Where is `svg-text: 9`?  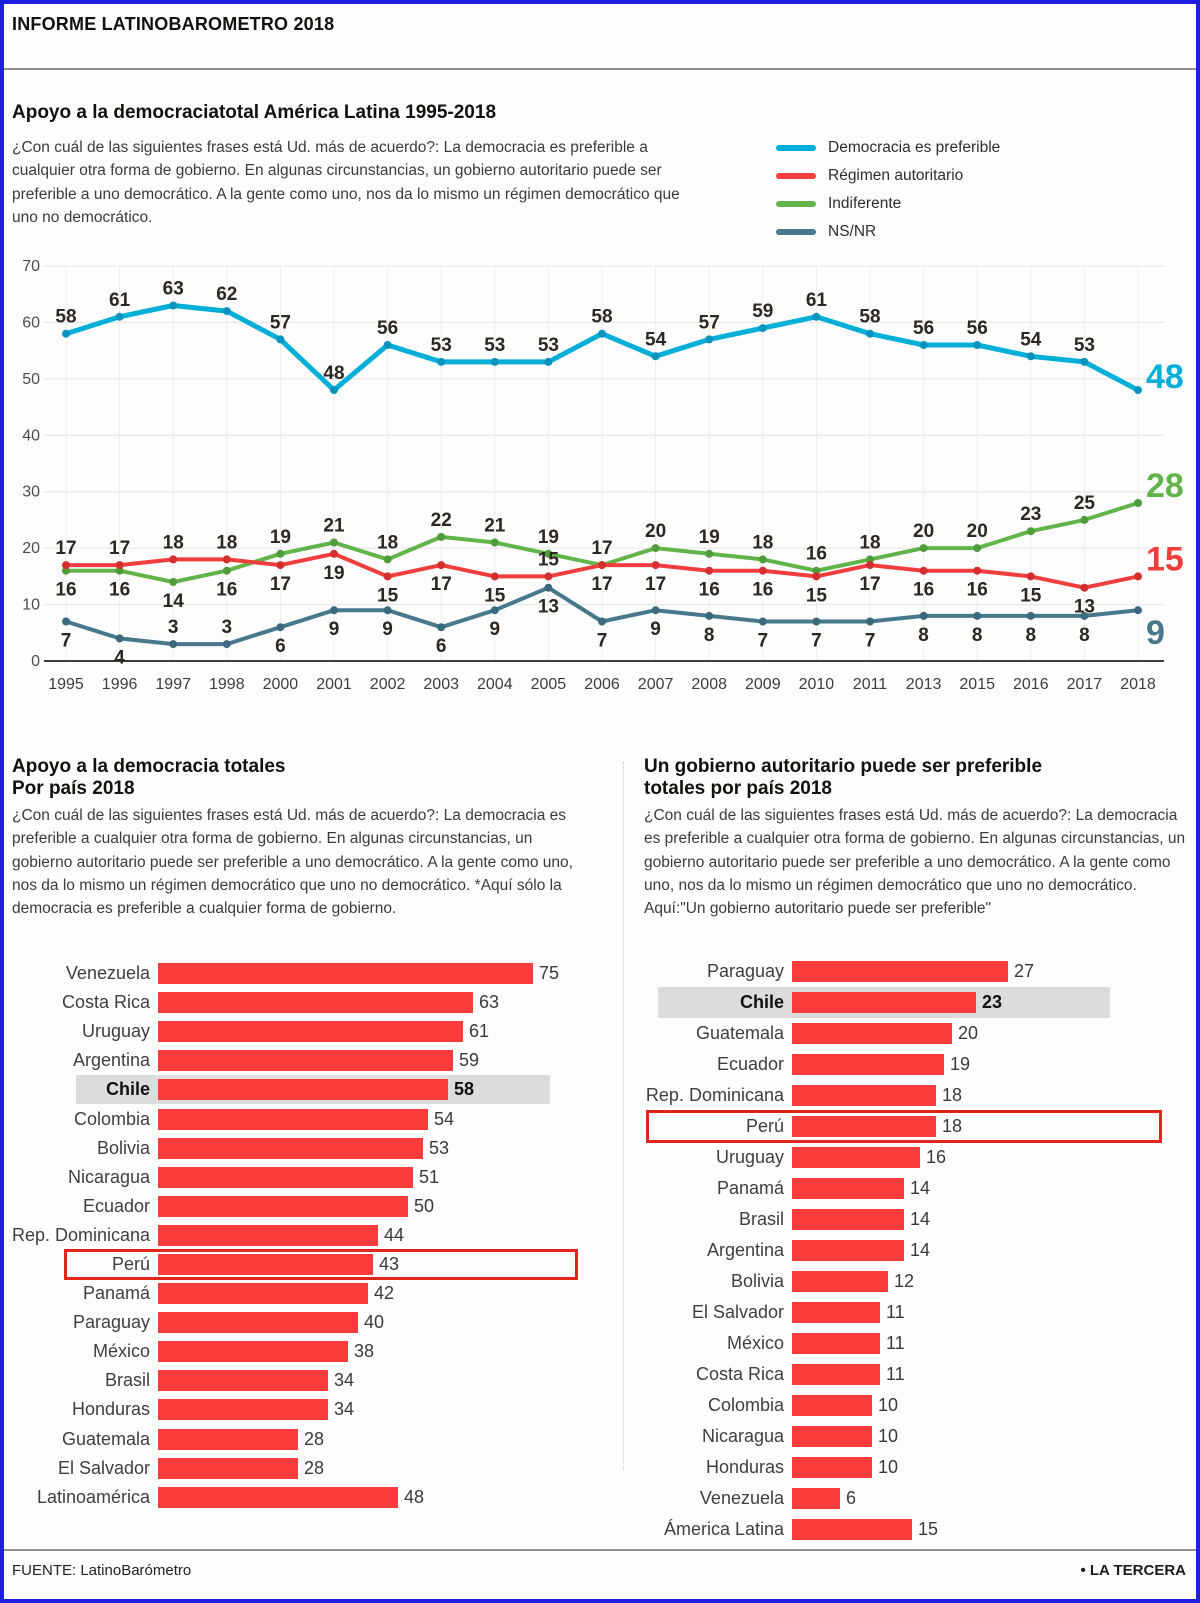 svg-text: 9 is located at coordinates (1155, 633).